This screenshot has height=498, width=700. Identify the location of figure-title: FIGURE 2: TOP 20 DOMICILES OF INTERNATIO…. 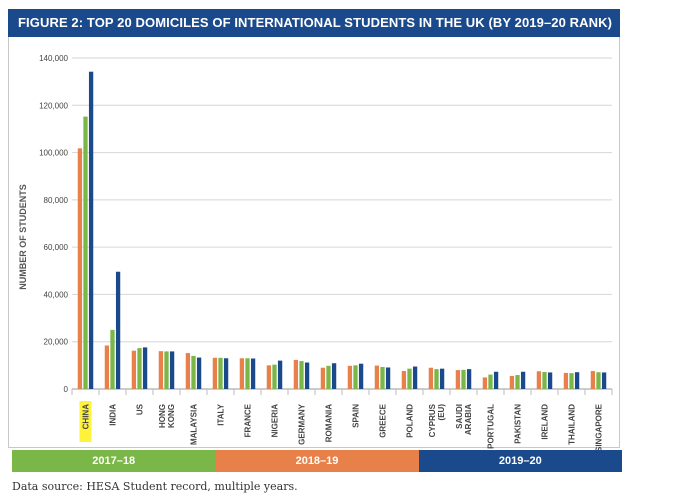
(314, 23).